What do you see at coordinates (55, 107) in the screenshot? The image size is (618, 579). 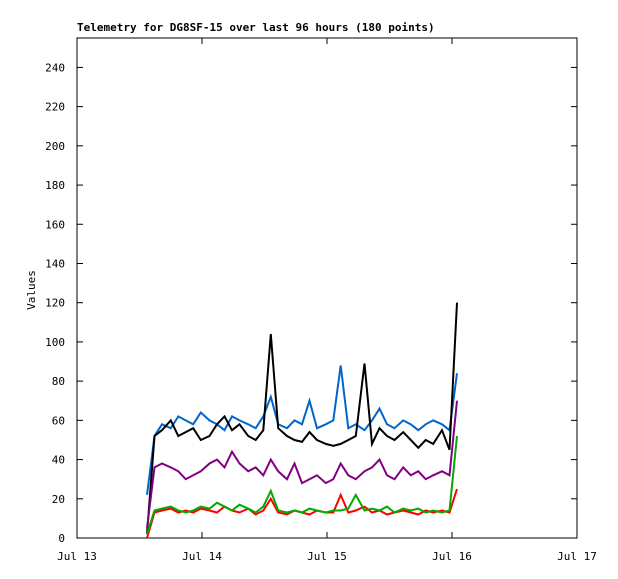 I see `y-tick-label: 220` at bounding box center [55, 107].